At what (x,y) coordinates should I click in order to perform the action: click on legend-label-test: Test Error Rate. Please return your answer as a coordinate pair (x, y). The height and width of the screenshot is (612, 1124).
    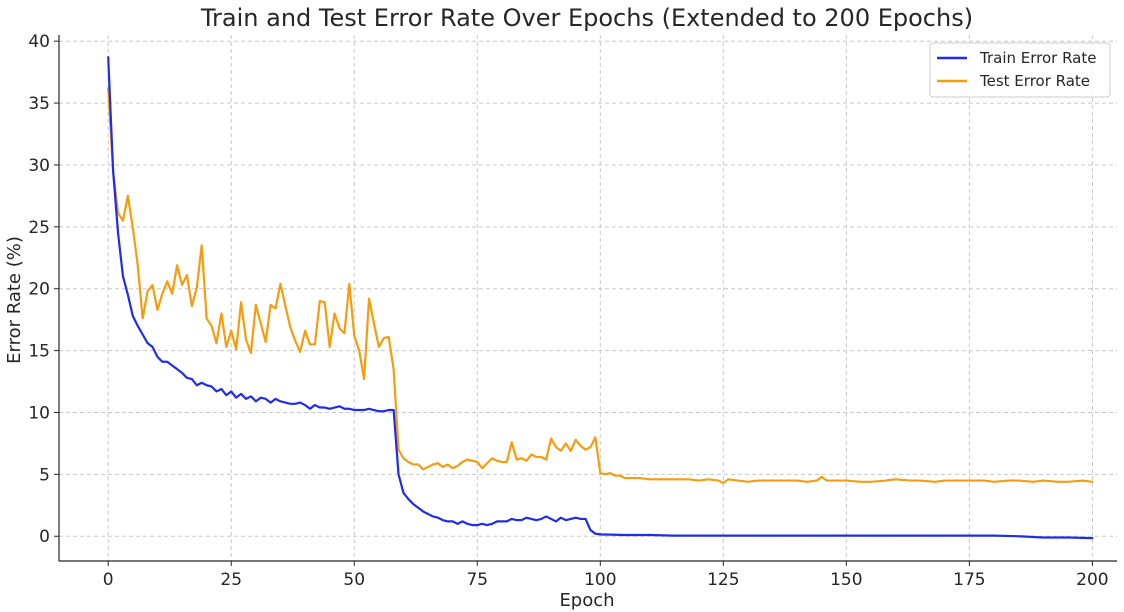
    Looking at the image, I should click on (1034, 81).